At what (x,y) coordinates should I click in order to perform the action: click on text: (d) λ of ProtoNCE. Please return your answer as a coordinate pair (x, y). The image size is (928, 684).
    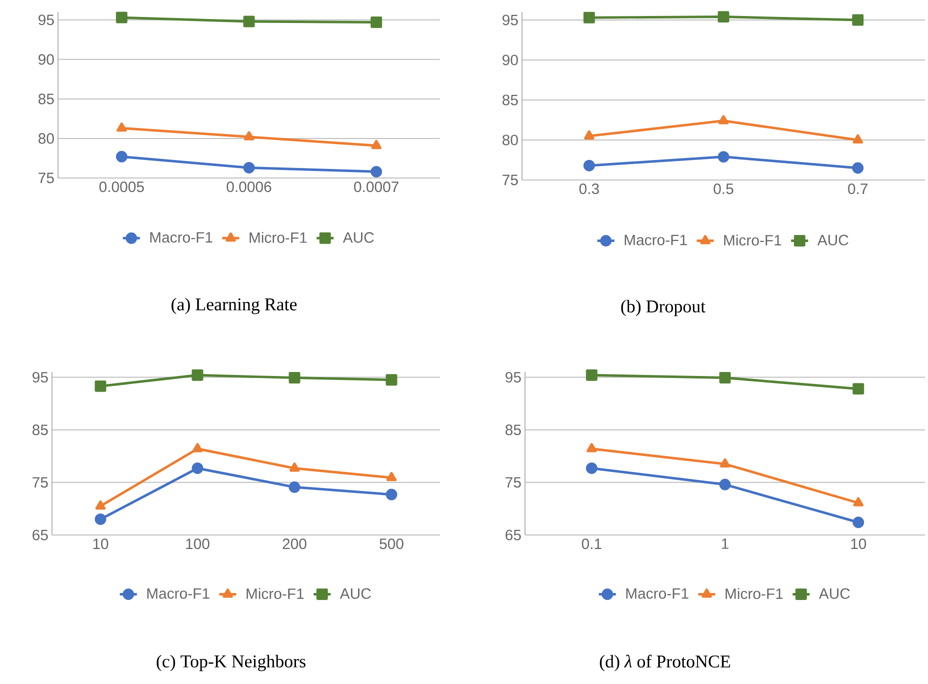
    Looking at the image, I should click on (665, 663).